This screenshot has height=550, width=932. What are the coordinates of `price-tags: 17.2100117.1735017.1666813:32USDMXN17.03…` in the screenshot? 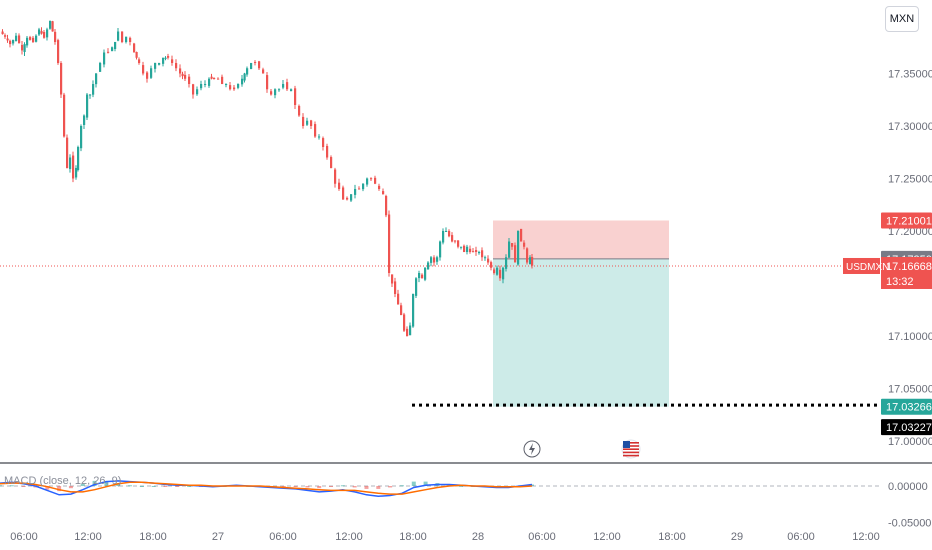 It's located at (887, 324).